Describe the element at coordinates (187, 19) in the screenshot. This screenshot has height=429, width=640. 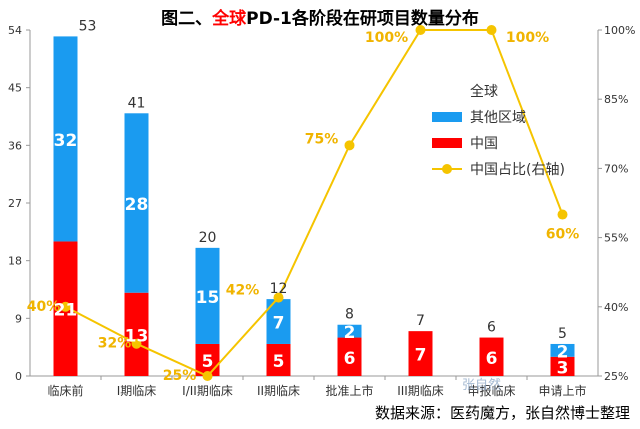
I see `title-part1: 图二、` at that location.